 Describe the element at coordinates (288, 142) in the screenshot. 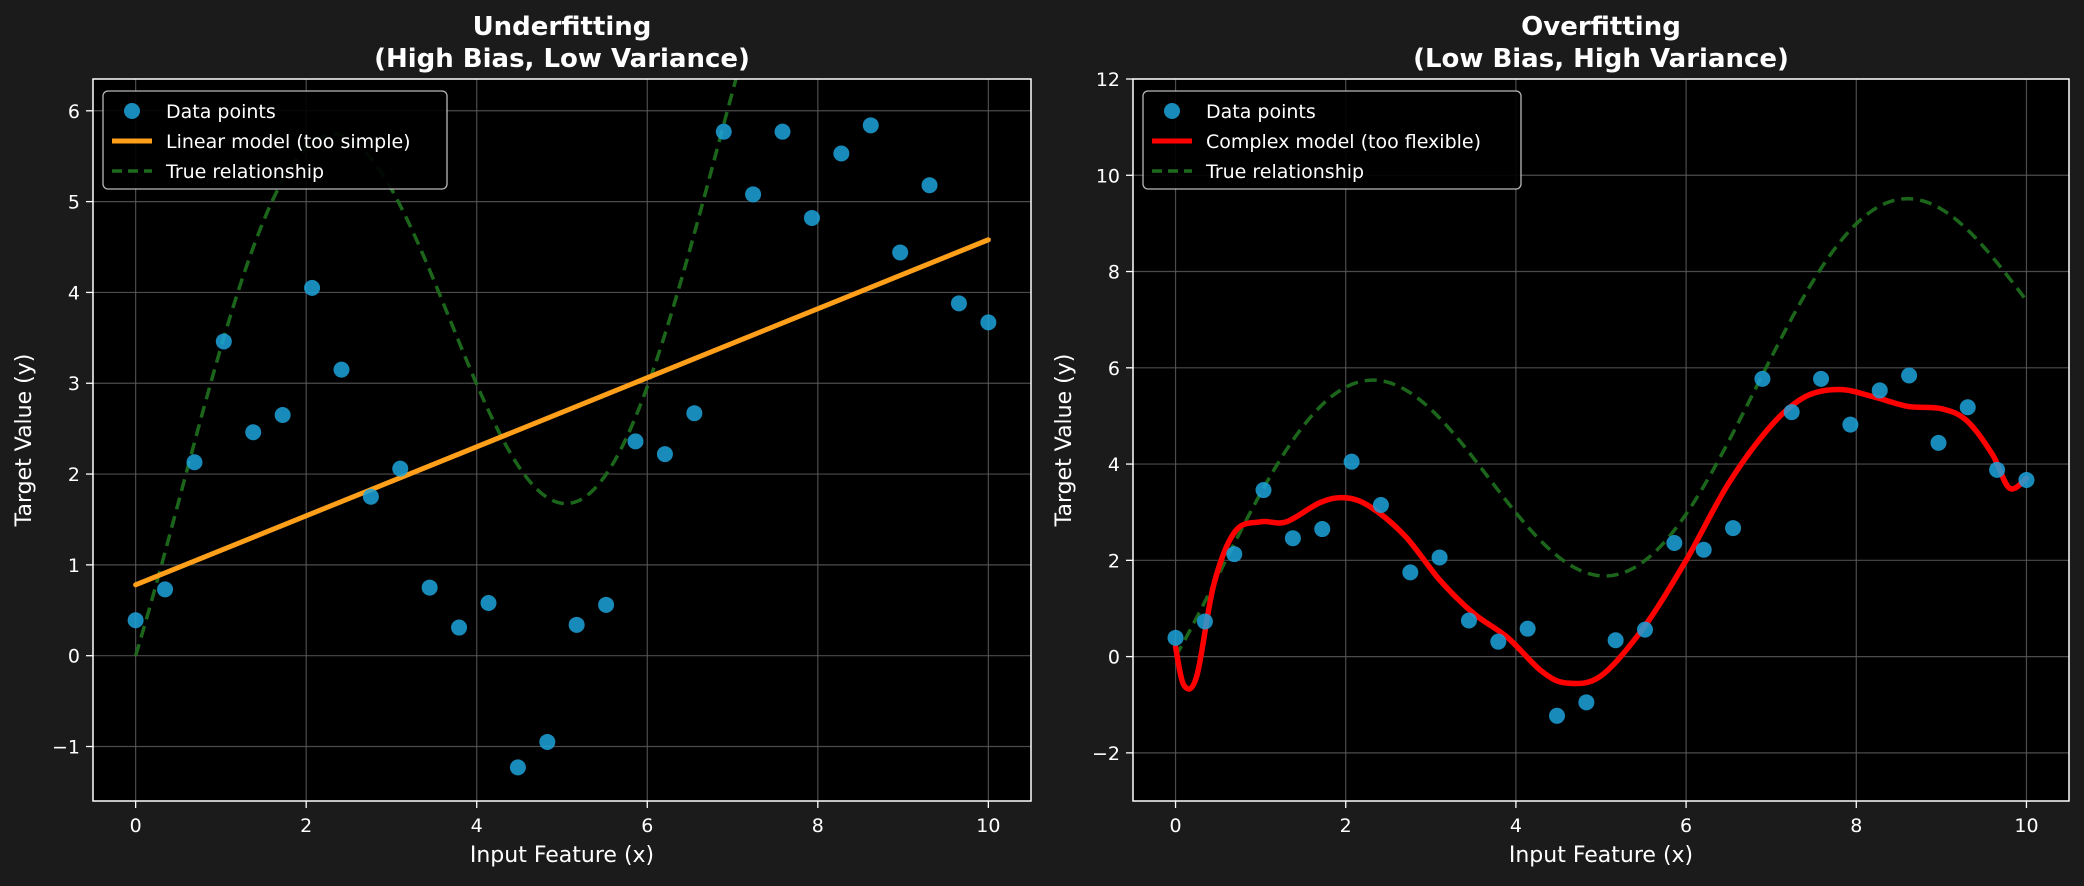

I see `legend-label: Linear model (too simple)` at that location.